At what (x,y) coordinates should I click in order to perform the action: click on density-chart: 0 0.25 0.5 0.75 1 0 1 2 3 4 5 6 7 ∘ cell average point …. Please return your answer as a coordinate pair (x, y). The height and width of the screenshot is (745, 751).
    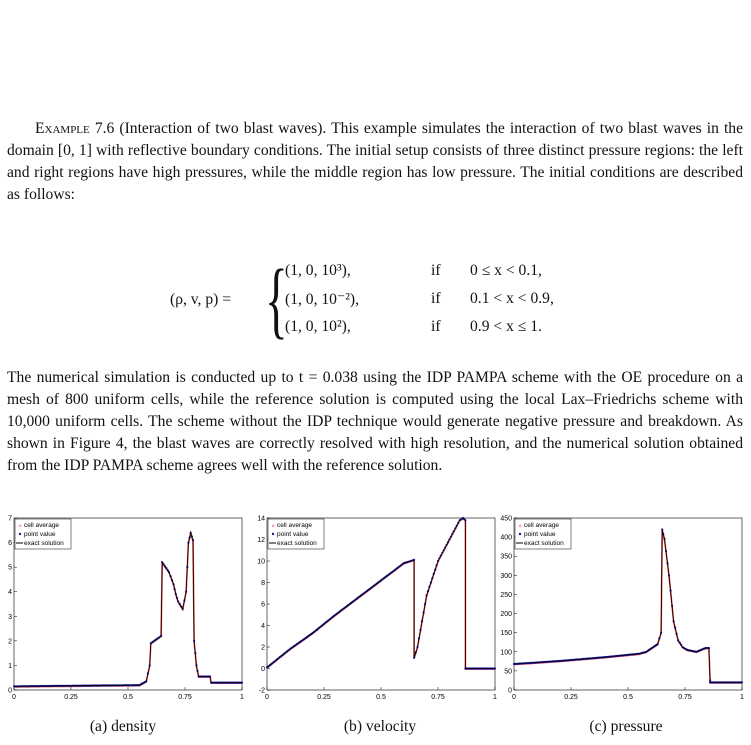
    Looking at the image, I should click on (126, 609).